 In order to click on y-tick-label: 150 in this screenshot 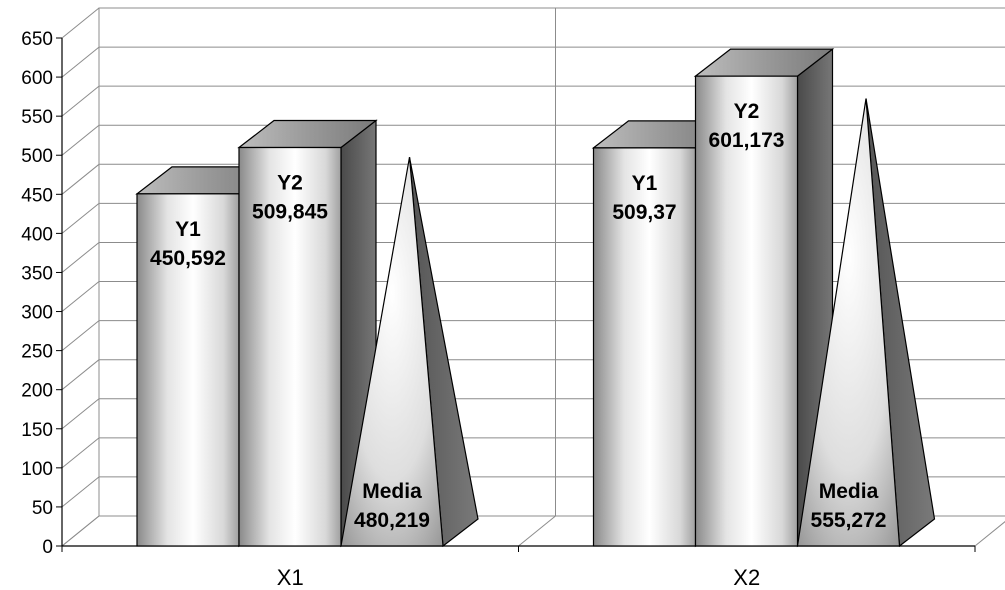, I will do `click(37, 430)`.